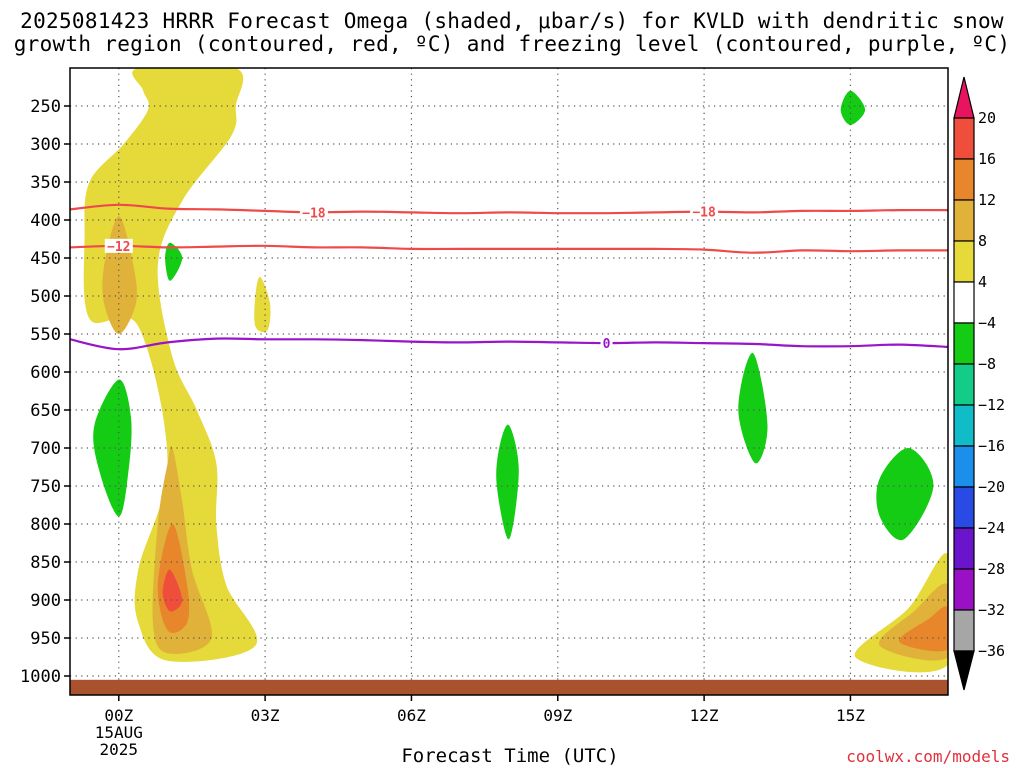 The width and height of the screenshot is (1024, 768). What do you see at coordinates (45, 449) in the screenshot?
I see `y-tick-label-700: 700` at bounding box center [45, 449].